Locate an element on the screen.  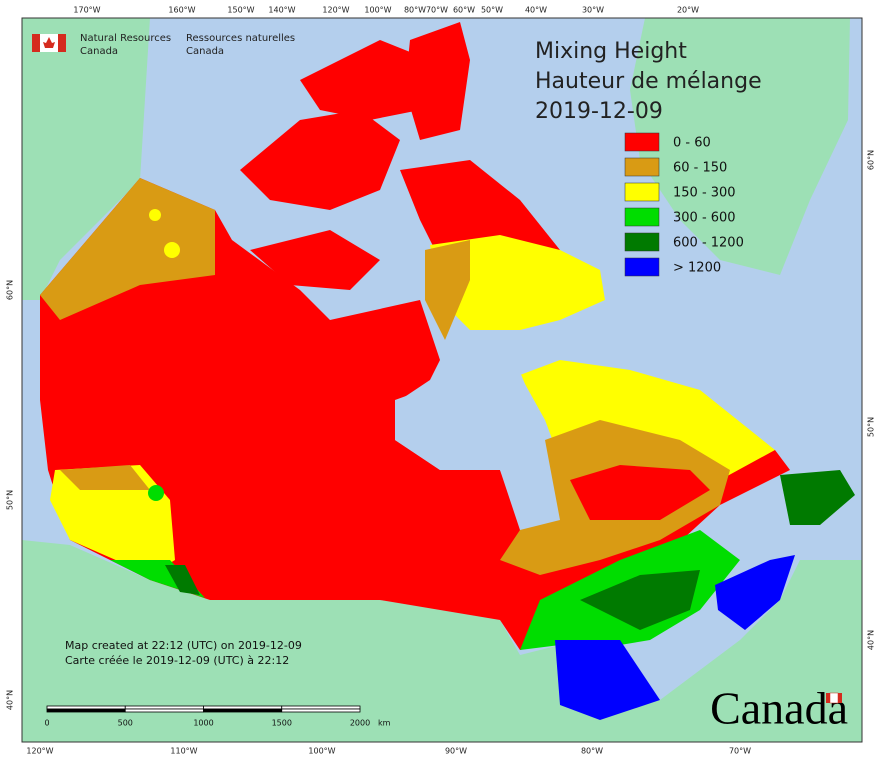
note: Map created at 22:12 (UTC) on 2019-12-09 is located at coordinates (183, 645).